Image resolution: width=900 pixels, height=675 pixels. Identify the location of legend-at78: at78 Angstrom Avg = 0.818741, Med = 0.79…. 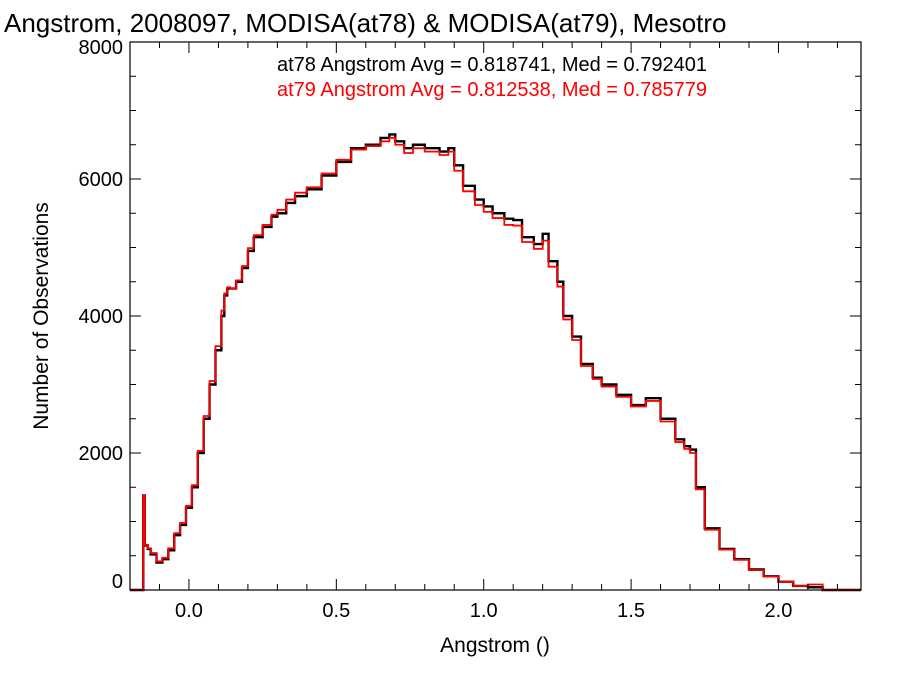
(492, 65).